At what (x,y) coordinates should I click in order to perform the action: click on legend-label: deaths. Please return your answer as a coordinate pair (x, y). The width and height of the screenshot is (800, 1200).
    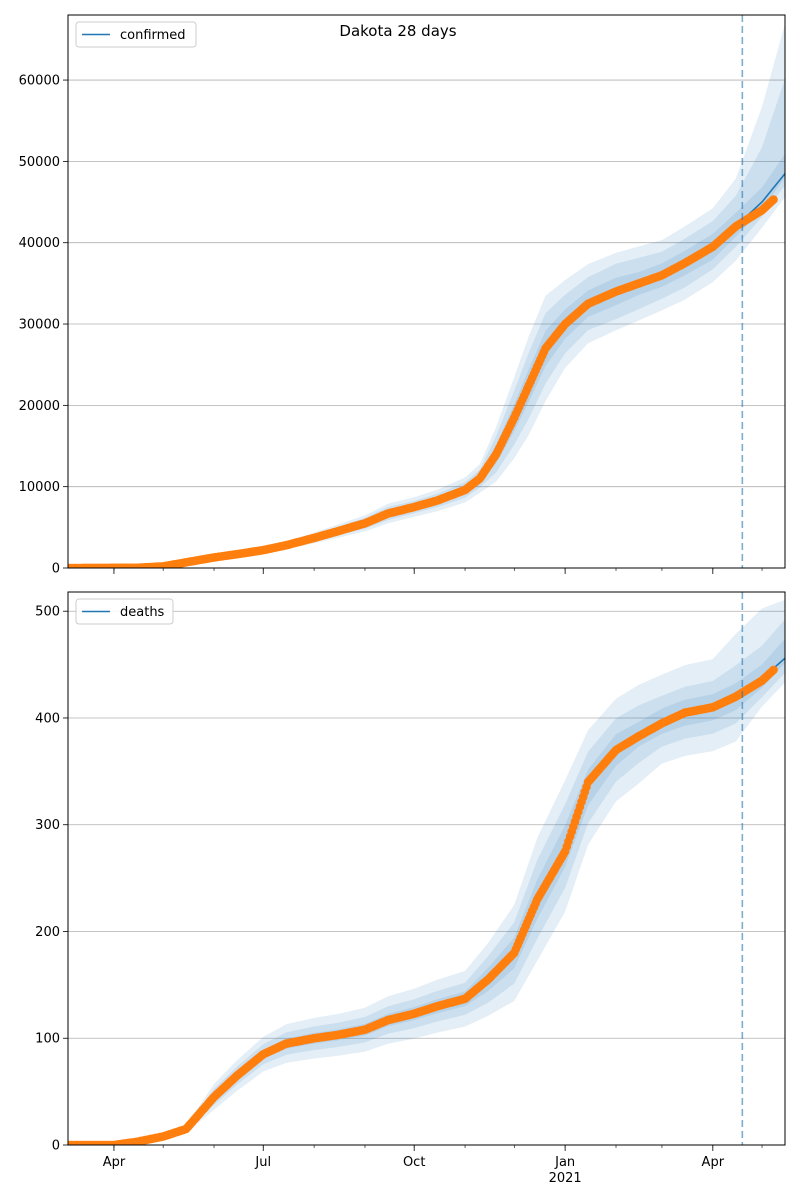
    Looking at the image, I should click on (142, 612).